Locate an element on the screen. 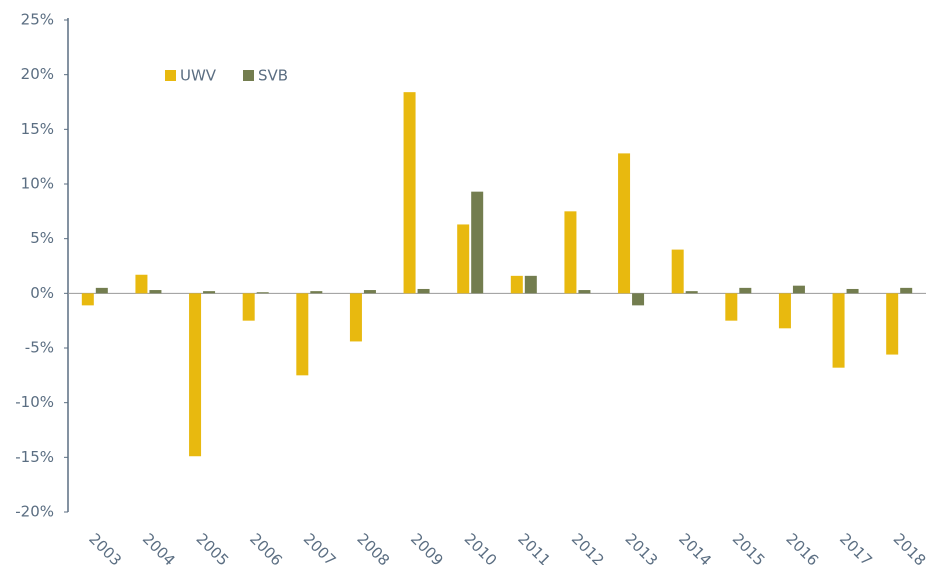 This screenshot has height=565, width=928. x-tick-label: 2011 is located at coordinates (534, 547).